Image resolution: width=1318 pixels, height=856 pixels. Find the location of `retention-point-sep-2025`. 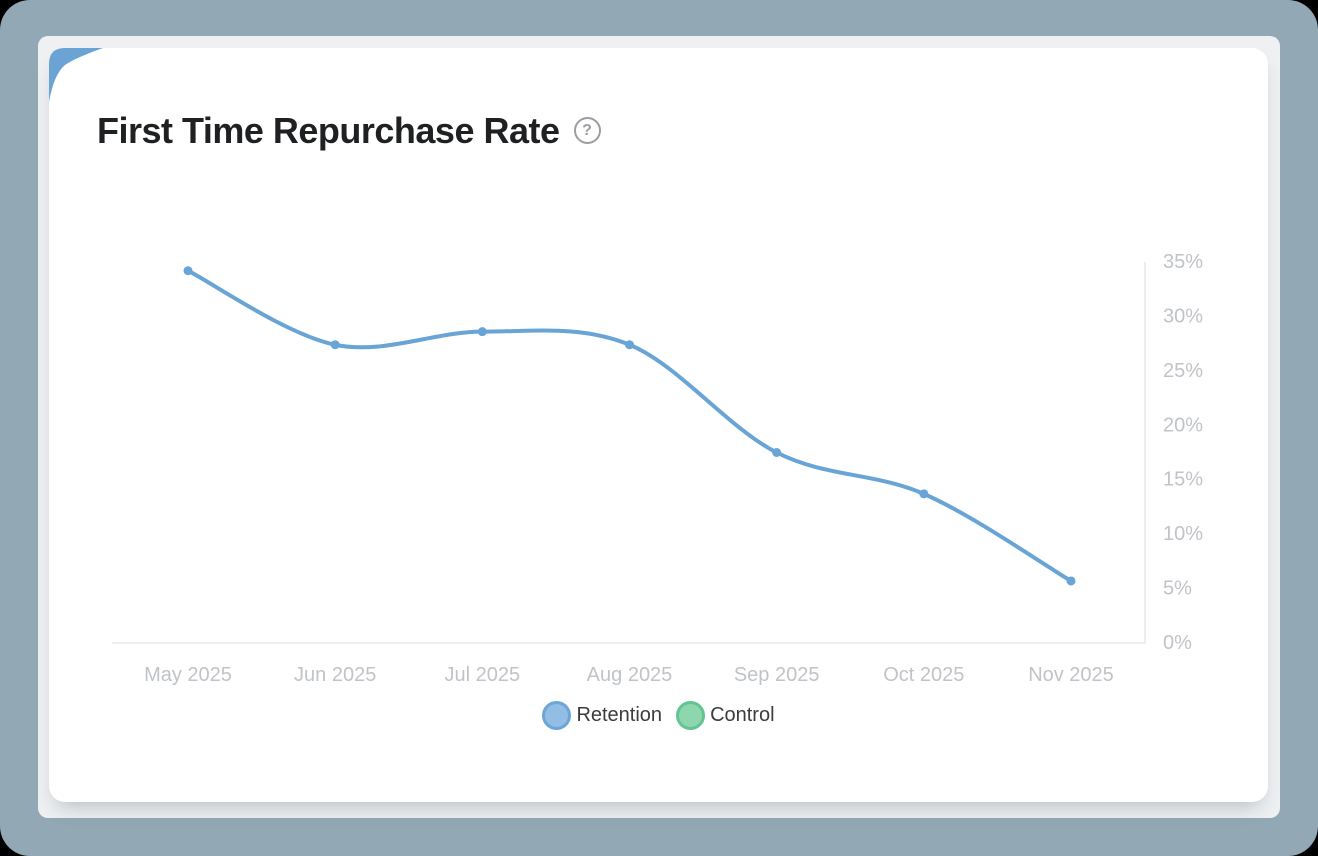

retention-point-sep-2025 is located at coordinates (777, 452).